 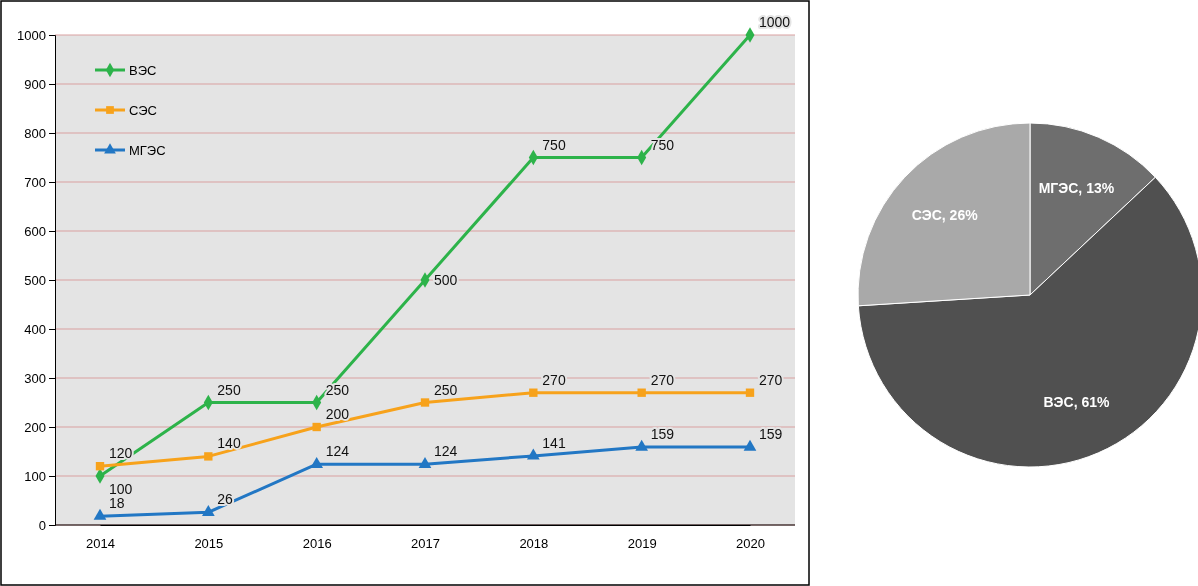 What do you see at coordinates (35, 427) in the screenshot?
I see `y-tick-label: 200` at bounding box center [35, 427].